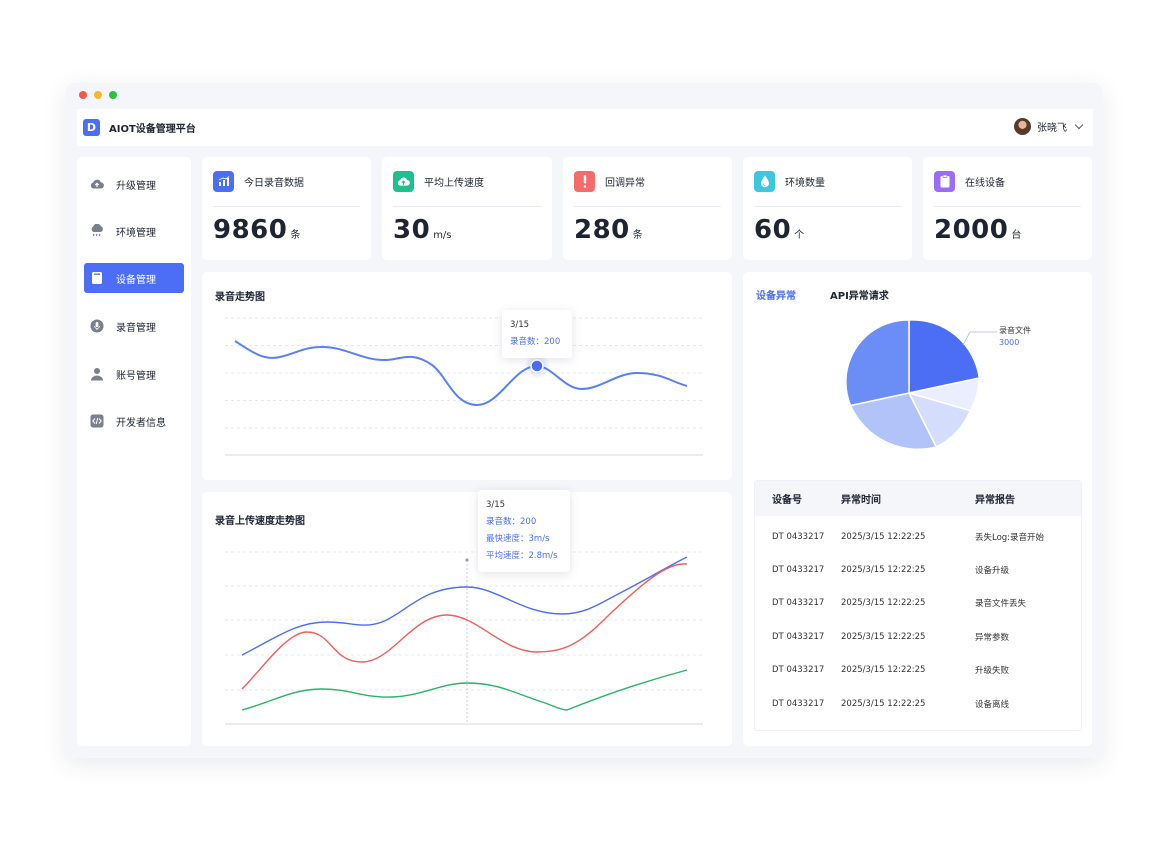 The width and height of the screenshot is (1172, 854). I want to click on upload-trend-chart, so click(467, 619).